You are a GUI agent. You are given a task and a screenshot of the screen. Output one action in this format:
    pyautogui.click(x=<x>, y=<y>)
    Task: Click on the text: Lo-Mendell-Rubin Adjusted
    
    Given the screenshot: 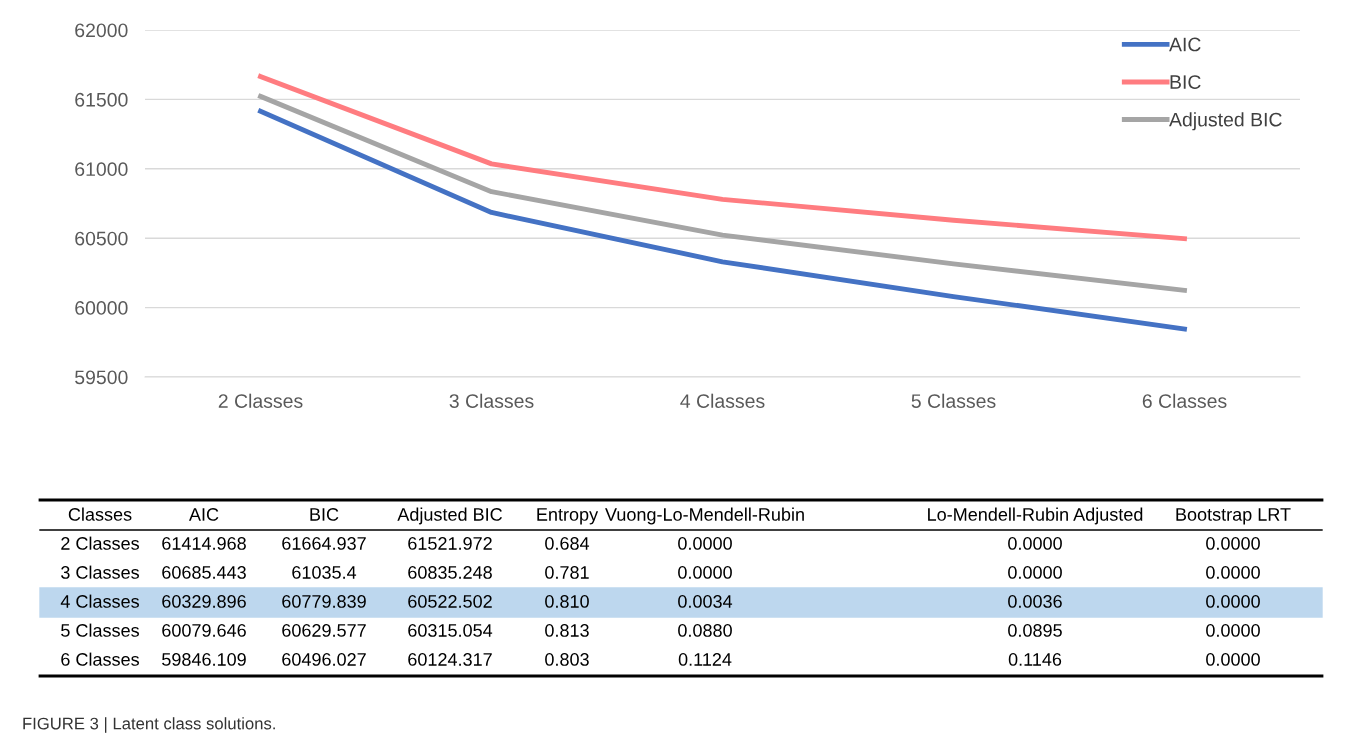 What is the action you would take?
    pyautogui.click(x=1035, y=516)
    